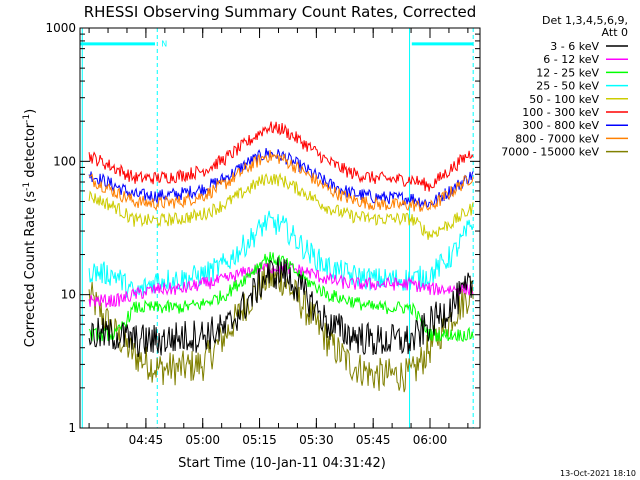 The width and height of the screenshot is (640, 480). I want to click on legend-header: Det 1,3,4,5,6,9,Att 0, so click(585, 26).